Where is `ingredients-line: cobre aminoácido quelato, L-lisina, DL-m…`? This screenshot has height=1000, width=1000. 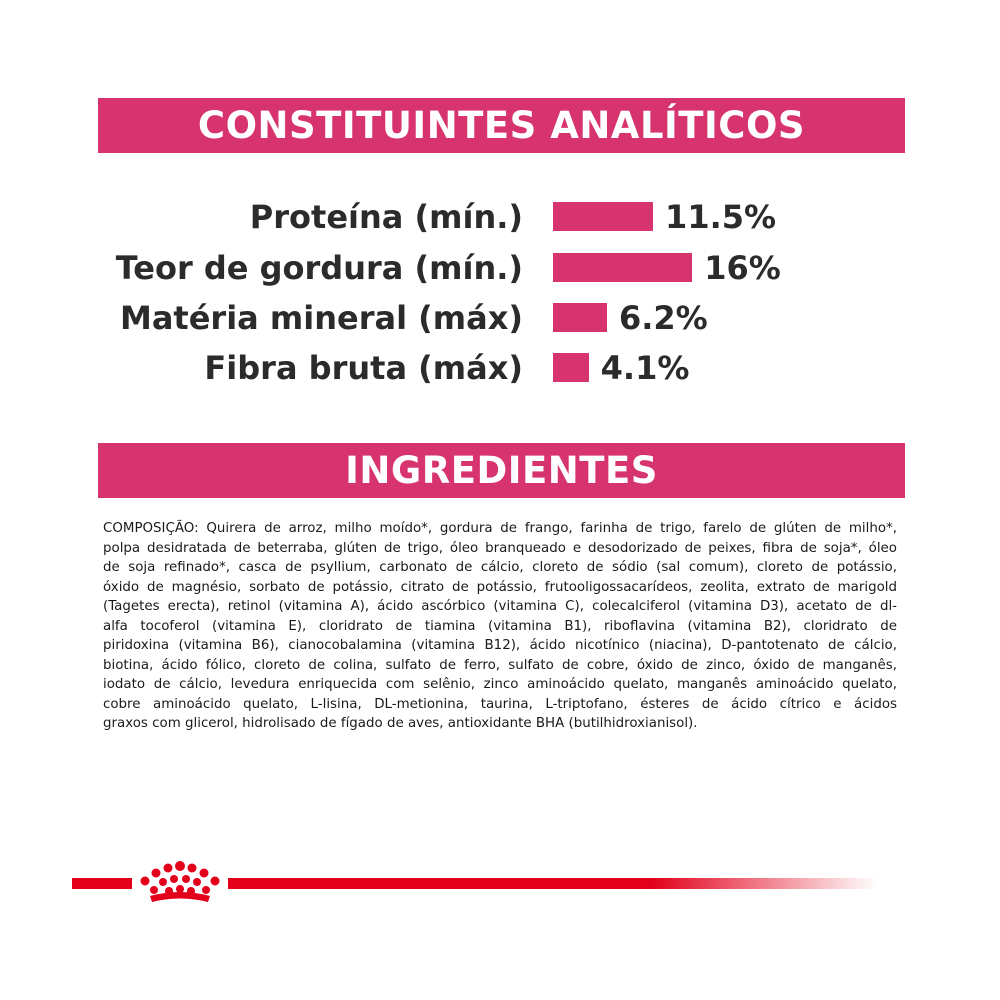
ingredients-line: cobre aminoácido quelato, L-lisina, DL-m… is located at coordinates (500, 704).